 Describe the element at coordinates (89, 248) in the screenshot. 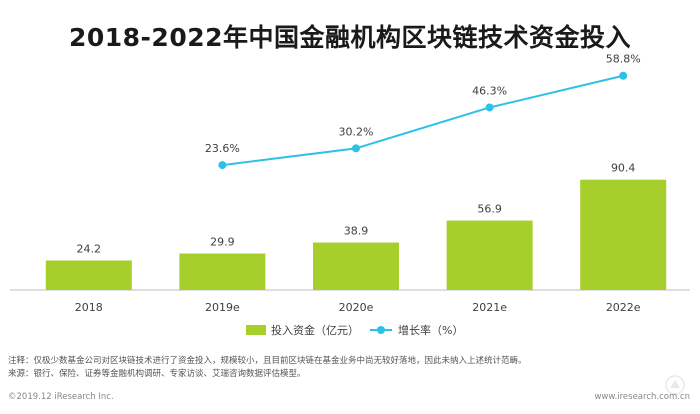

I see `bar-value-label: 24.2` at that location.